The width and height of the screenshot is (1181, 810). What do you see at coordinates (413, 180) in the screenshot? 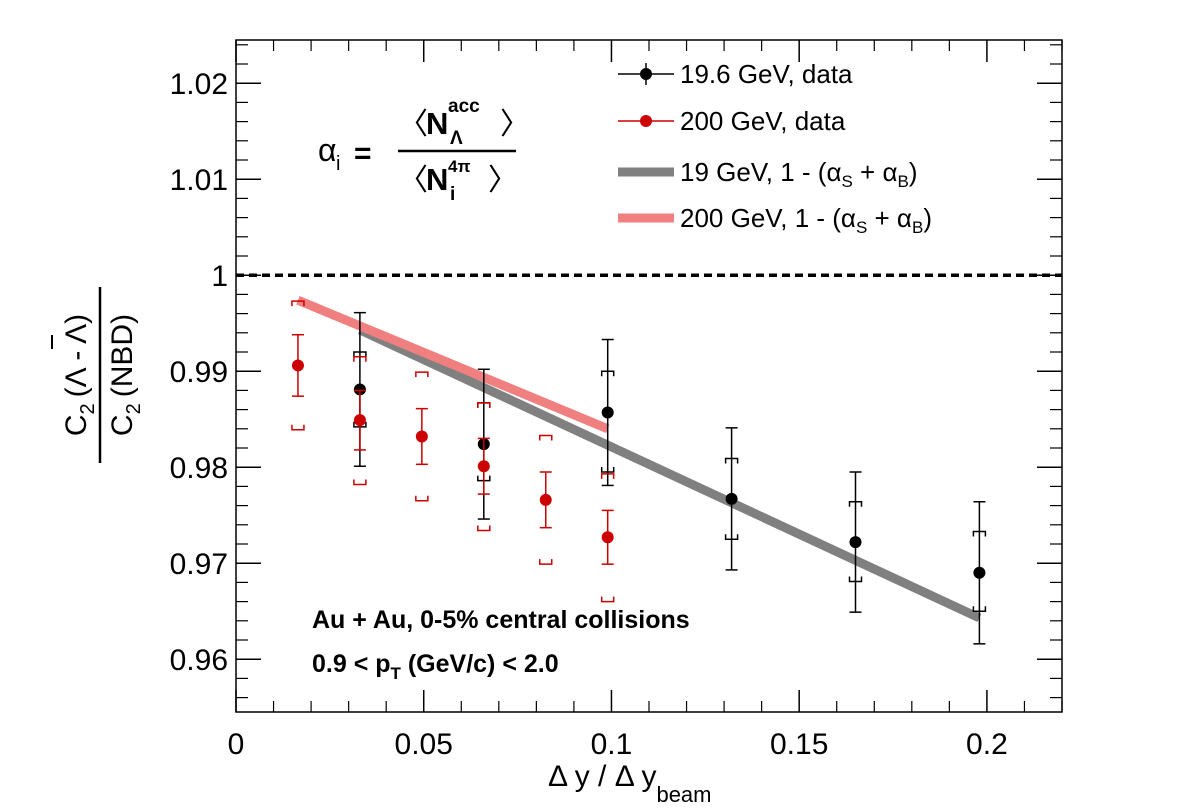
I see `formula-den-lbracket: 〈` at bounding box center [413, 180].